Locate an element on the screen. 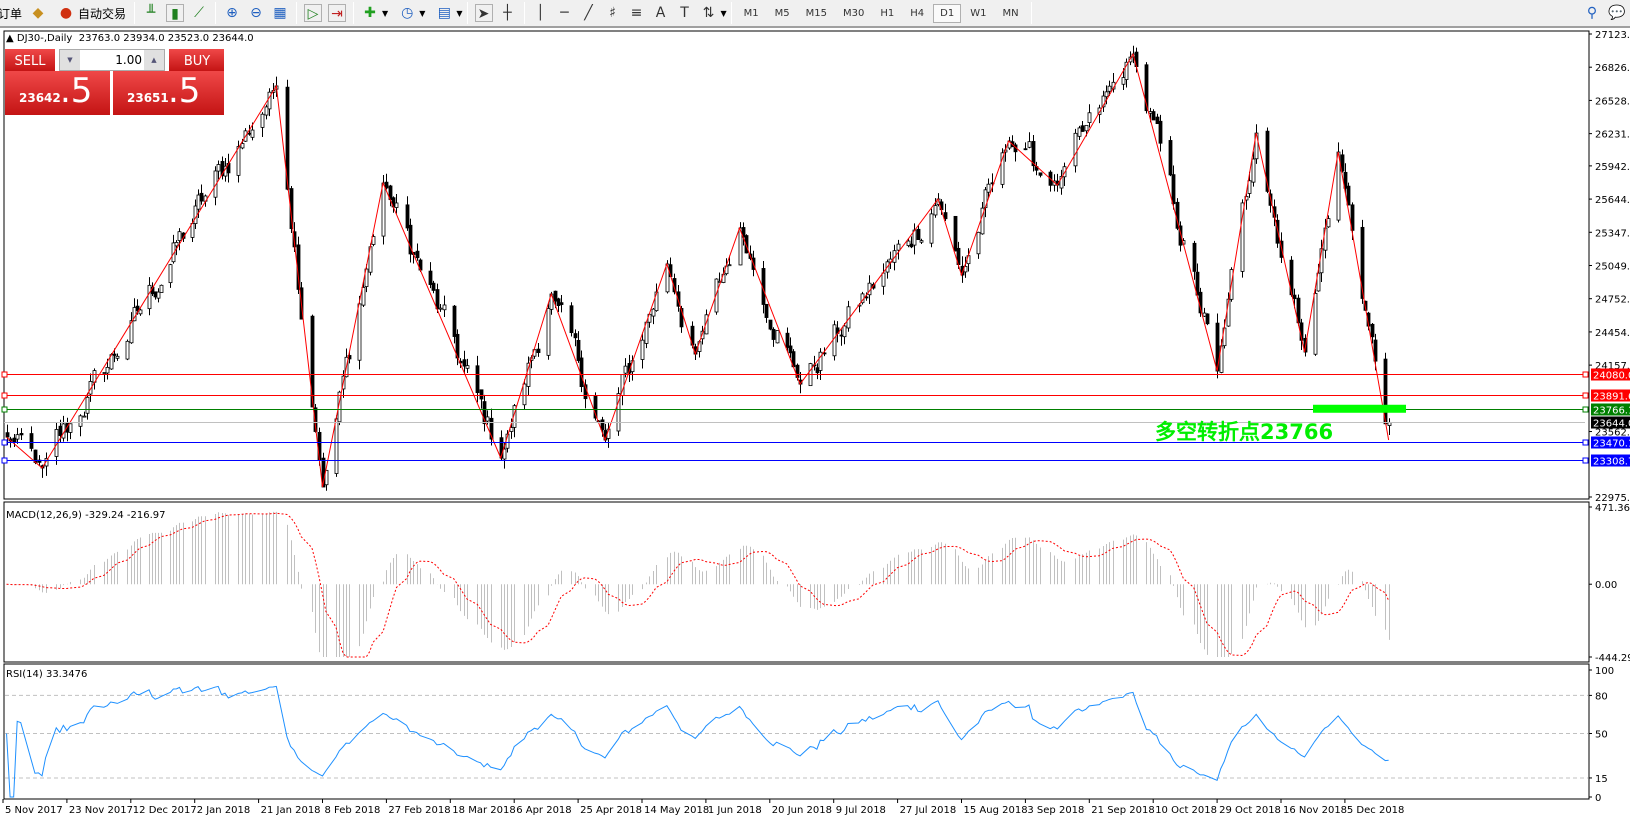 This screenshot has height=819, width=1630. search-icon: ⚲ is located at coordinates (1592, 13).